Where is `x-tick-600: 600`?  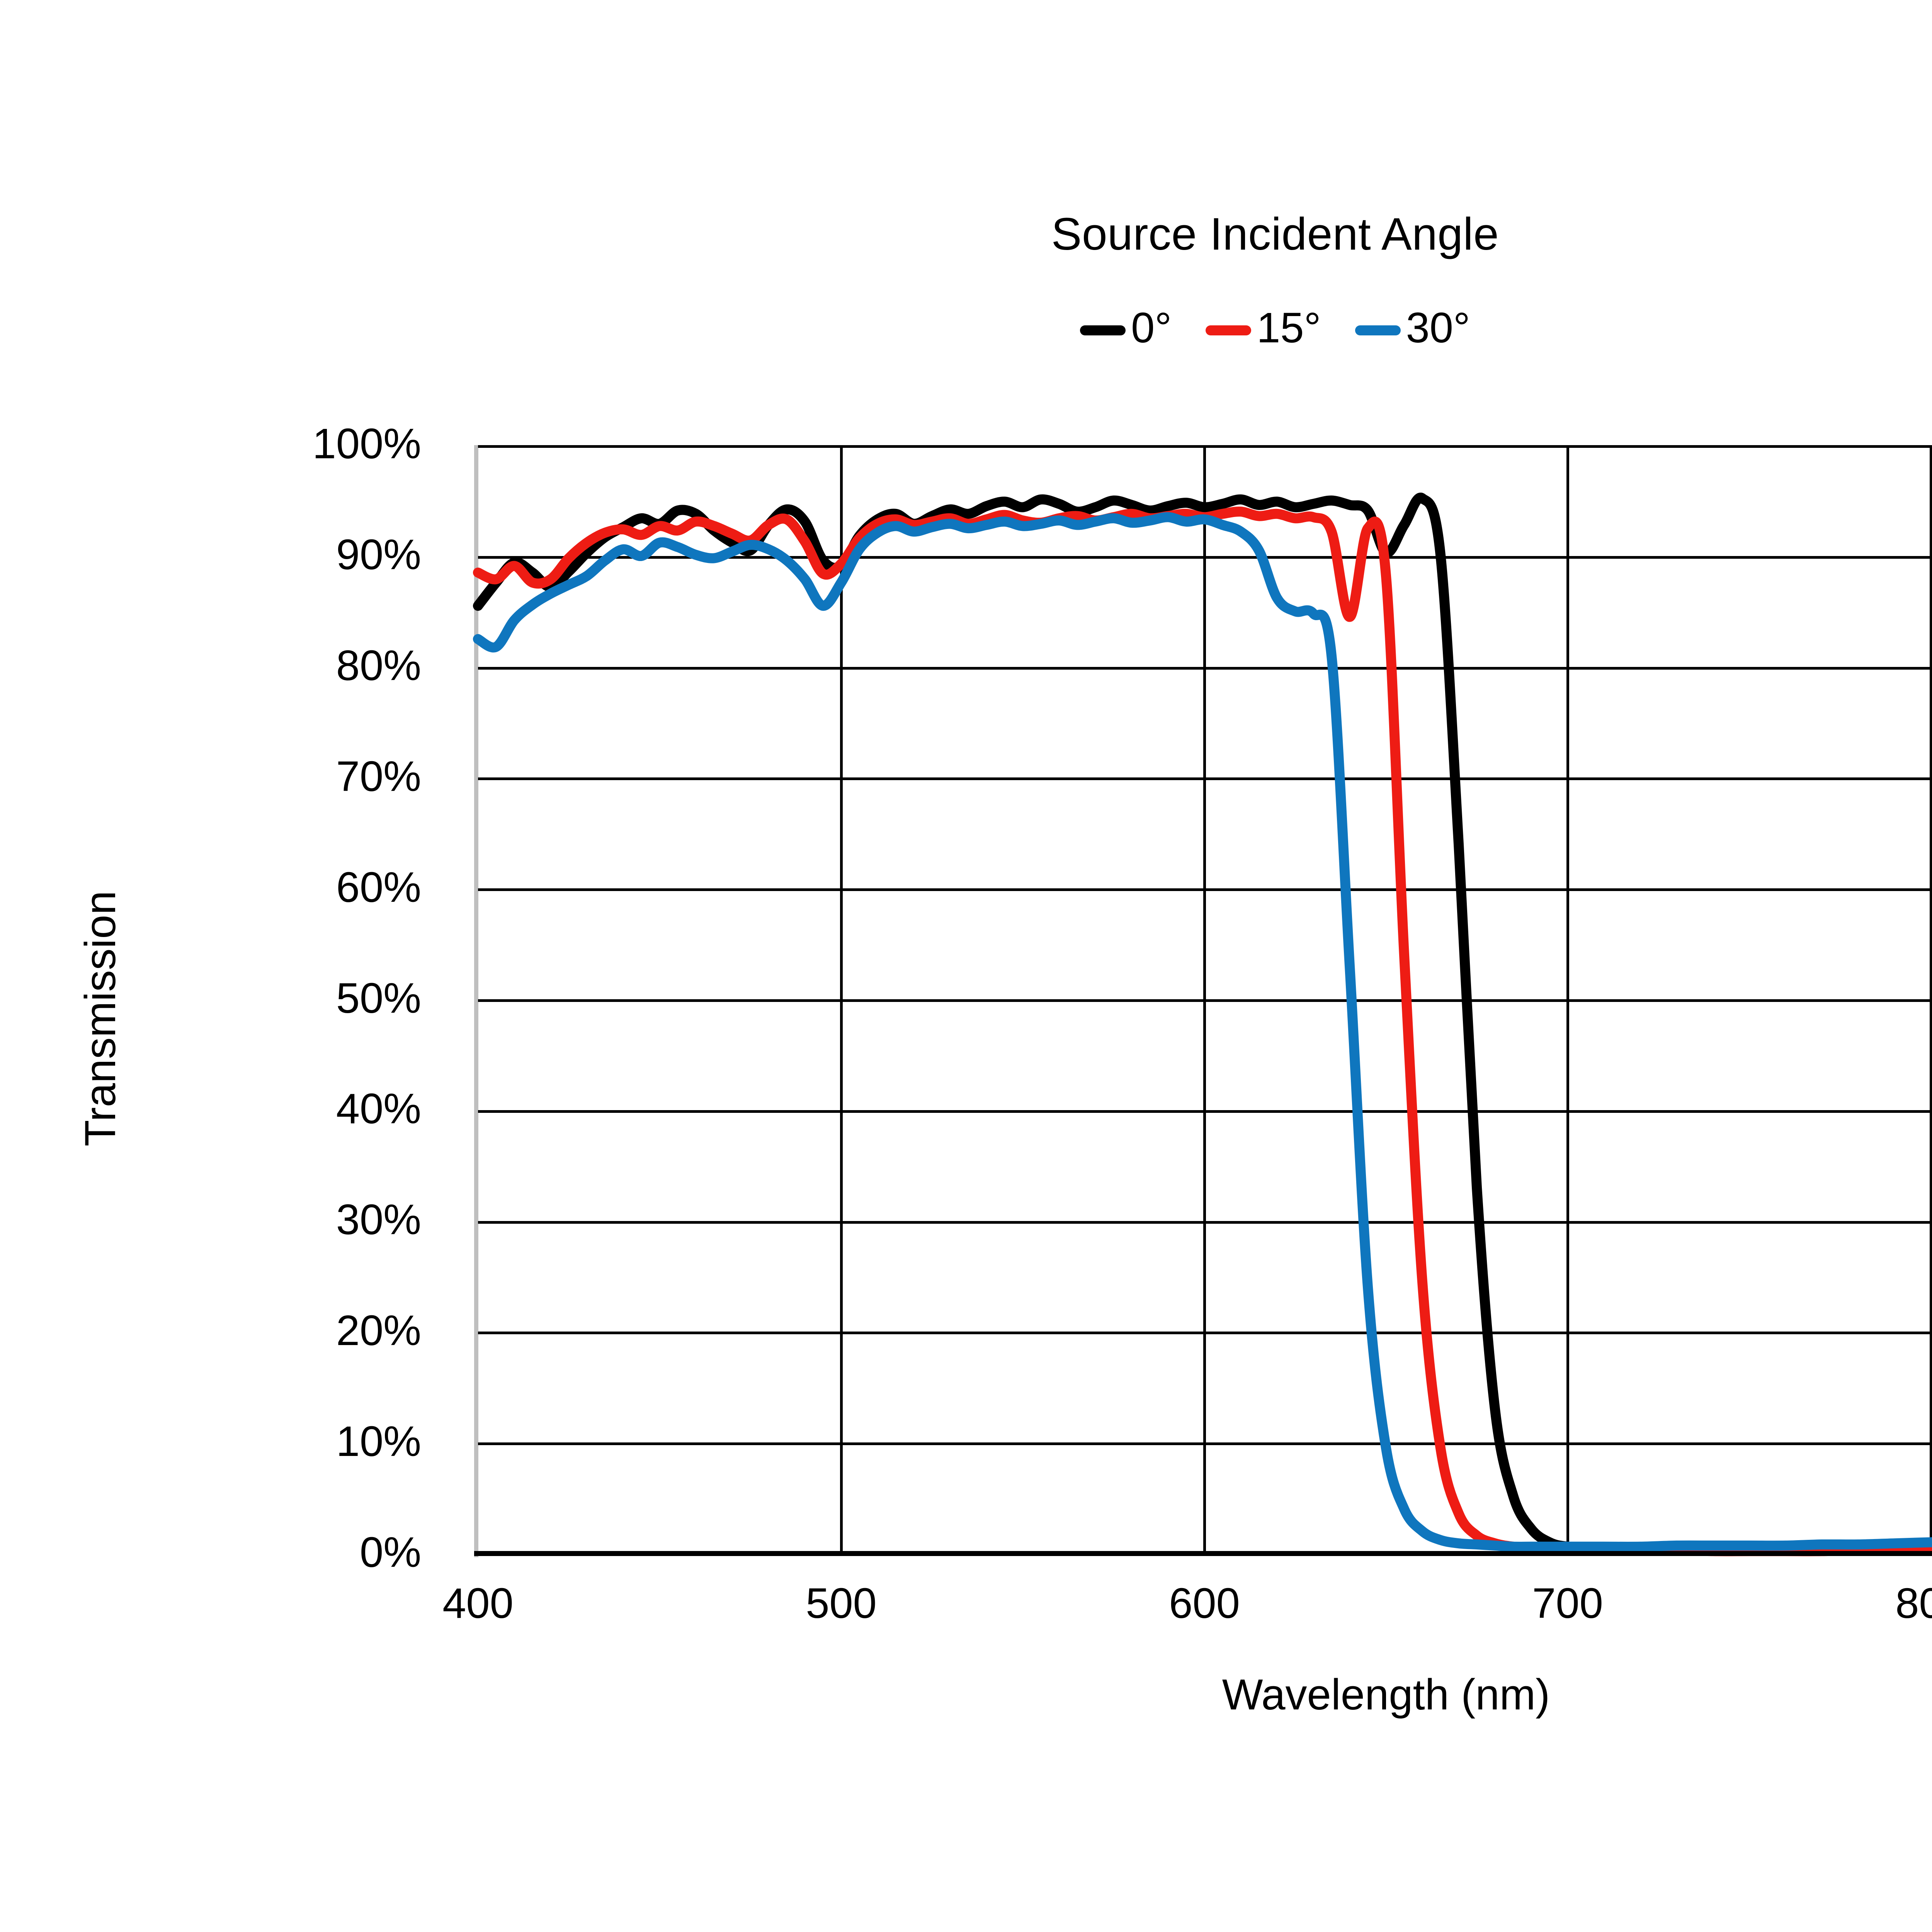
x-tick-600: 600 is located at coordinates (1205, 1603).